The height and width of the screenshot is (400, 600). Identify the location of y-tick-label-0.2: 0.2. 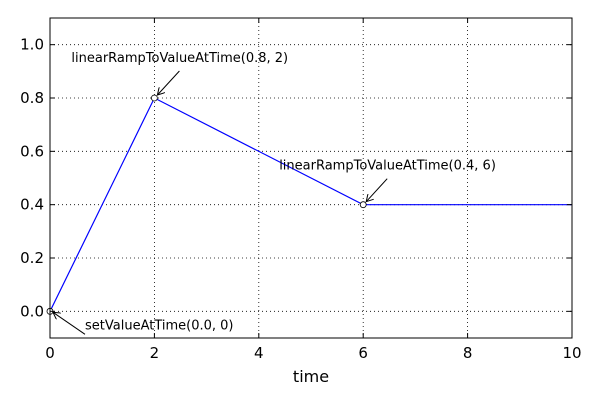
(32, 258).